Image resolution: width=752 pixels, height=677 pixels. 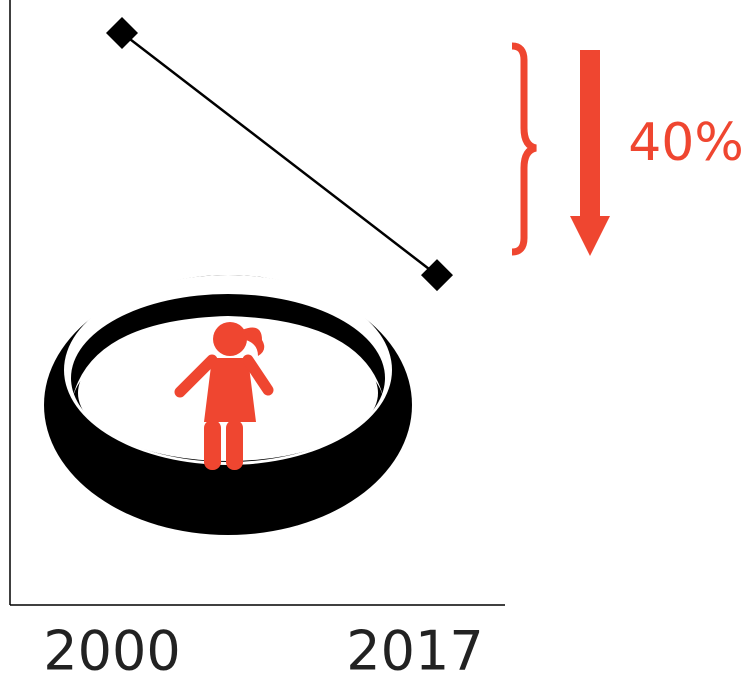 I want to click on girl-icon, so click(x=224, y=396).